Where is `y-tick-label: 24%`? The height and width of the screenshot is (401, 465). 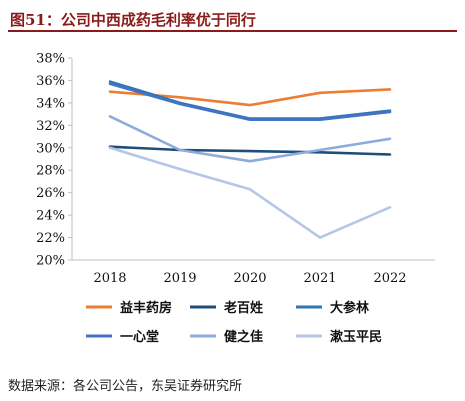
y-tick-label: 24% is located at coordinates (50, 216).